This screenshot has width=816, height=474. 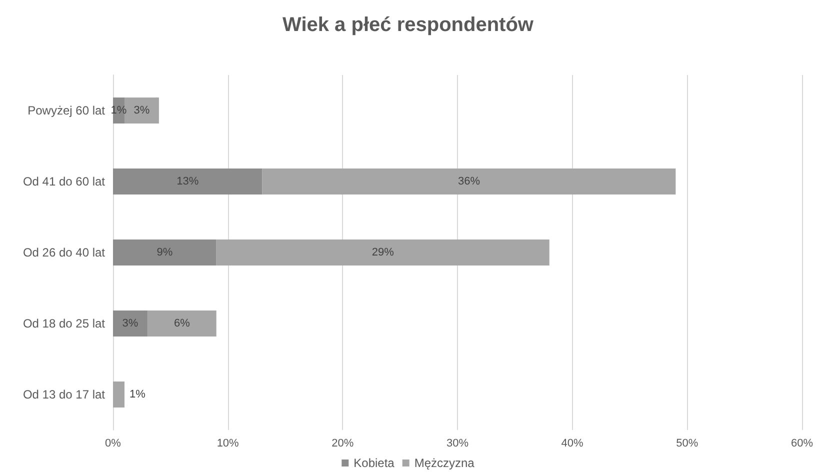 I want to click on data-label: 1%, so click(x=137, y=394).